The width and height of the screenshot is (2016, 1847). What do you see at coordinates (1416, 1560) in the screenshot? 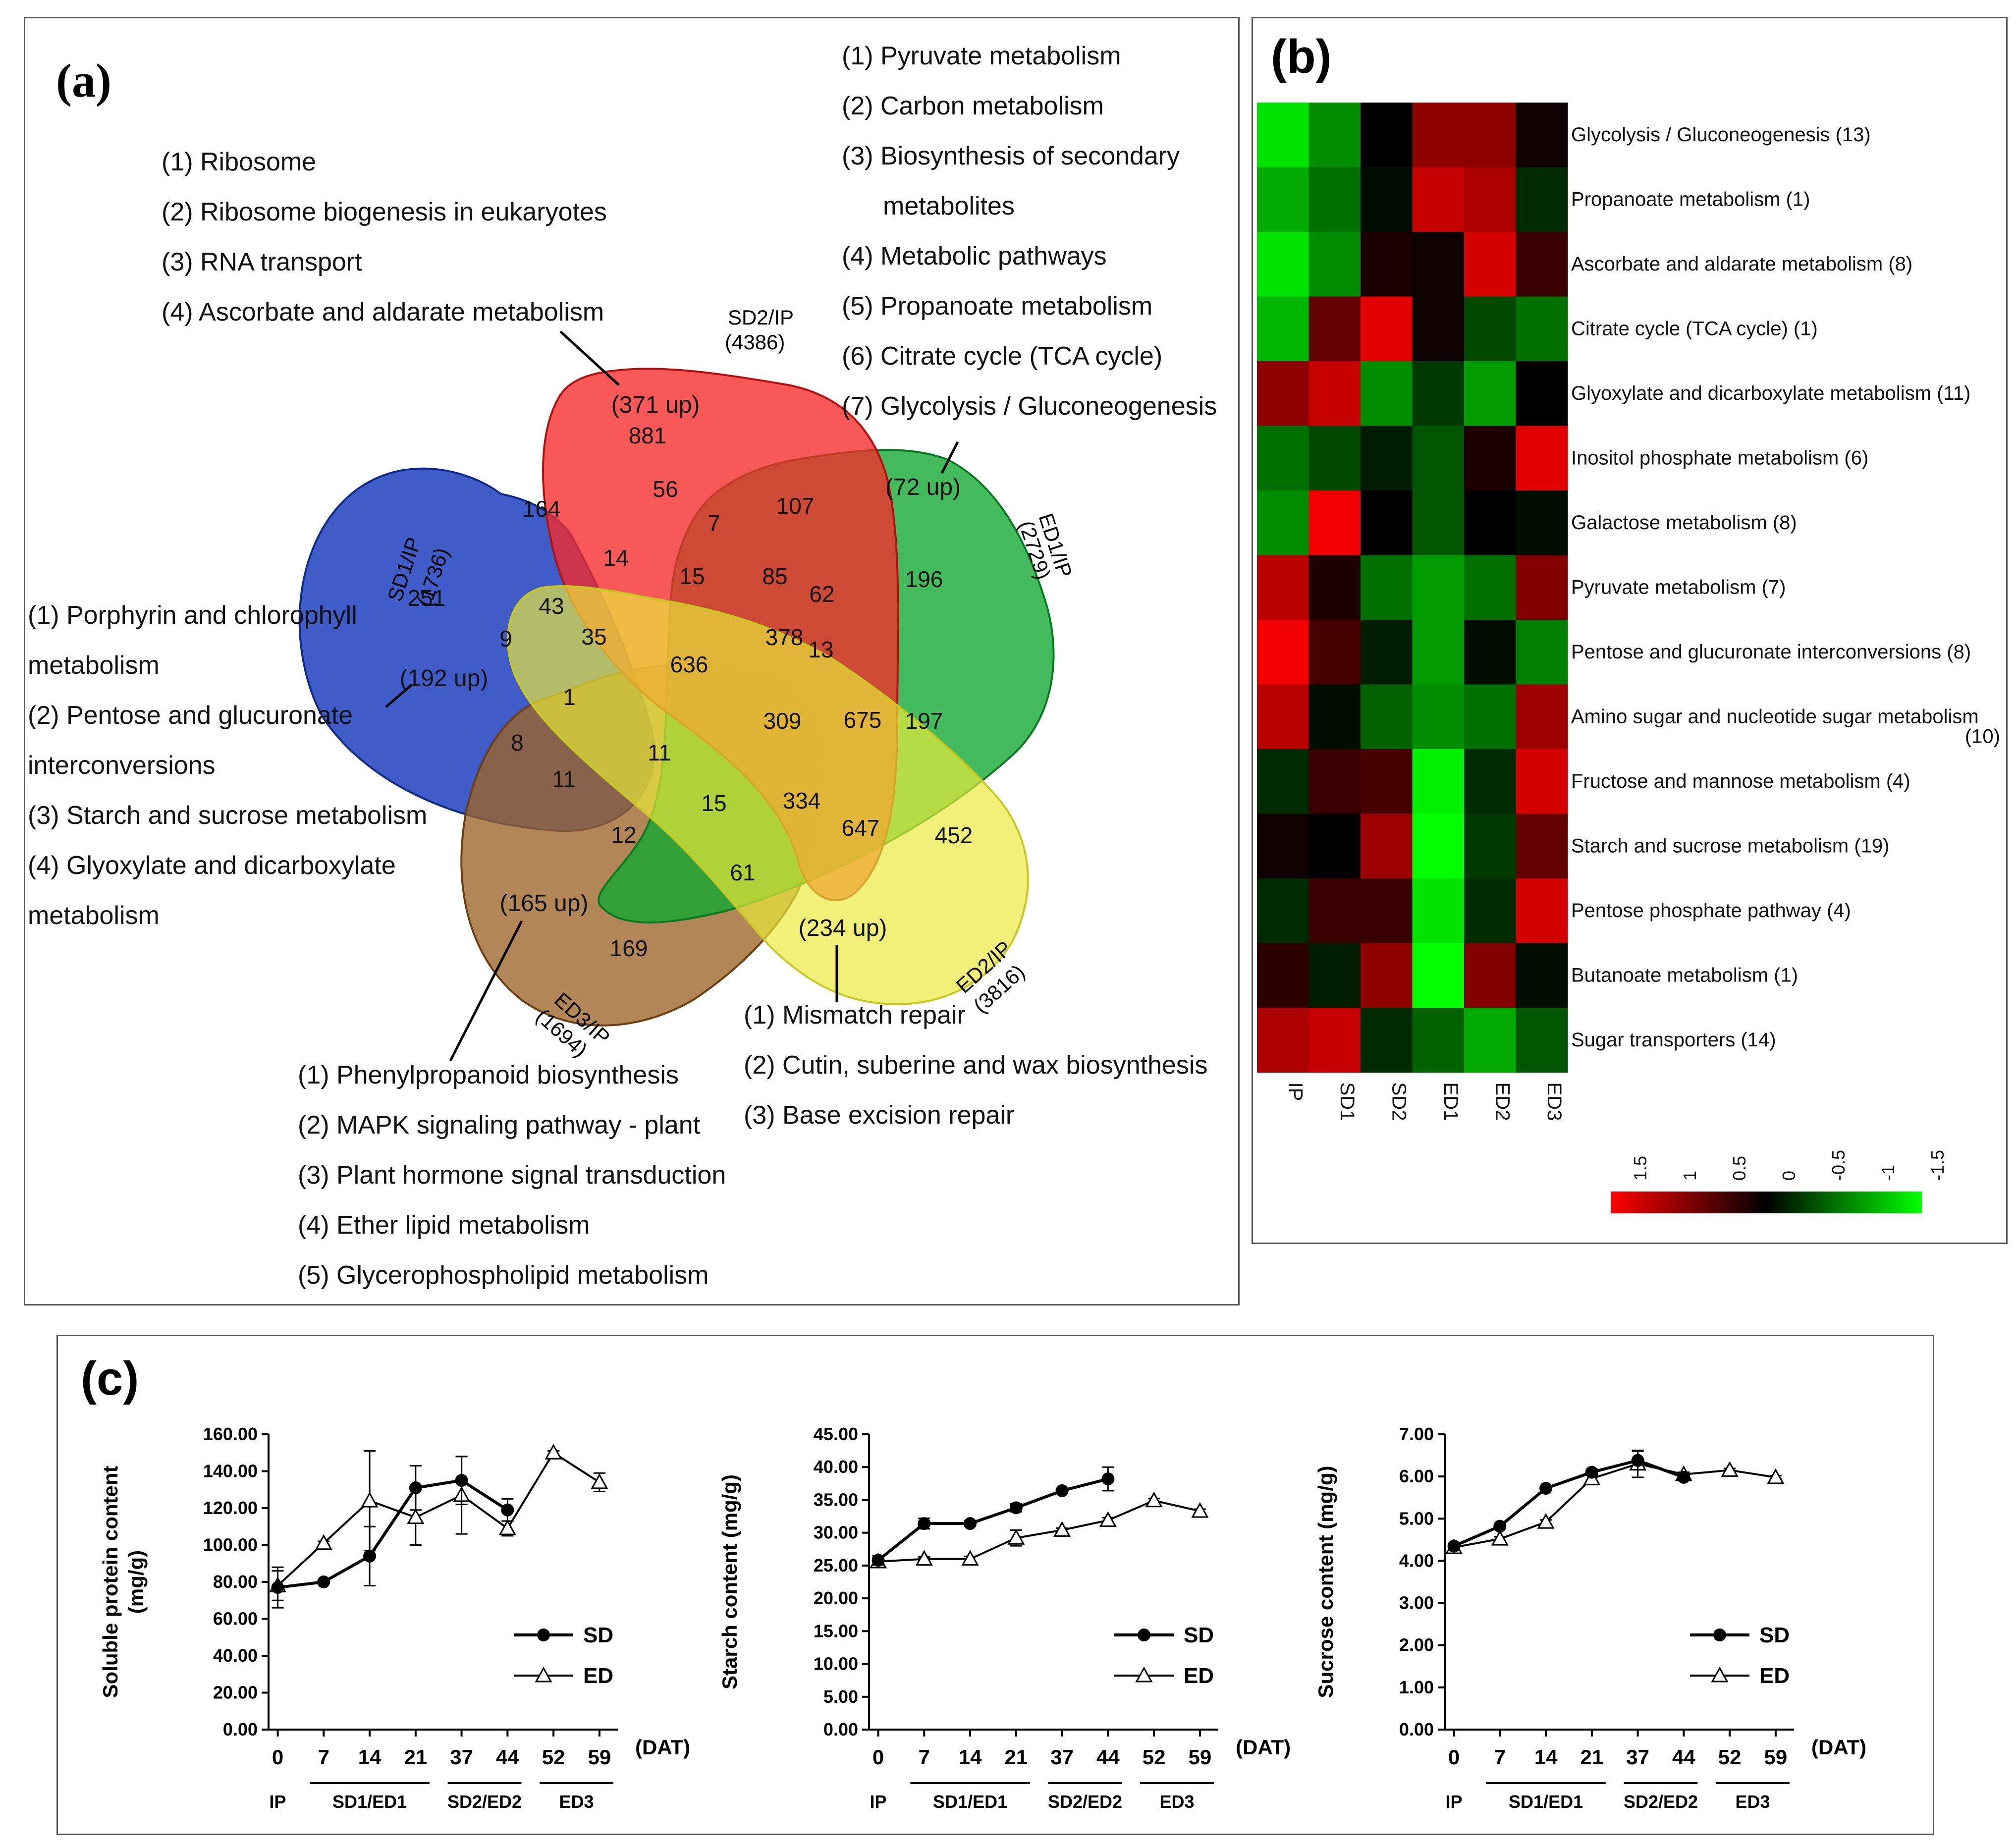
I see `y-tick-label: 4.00` at bounding box center [1416, 1560].